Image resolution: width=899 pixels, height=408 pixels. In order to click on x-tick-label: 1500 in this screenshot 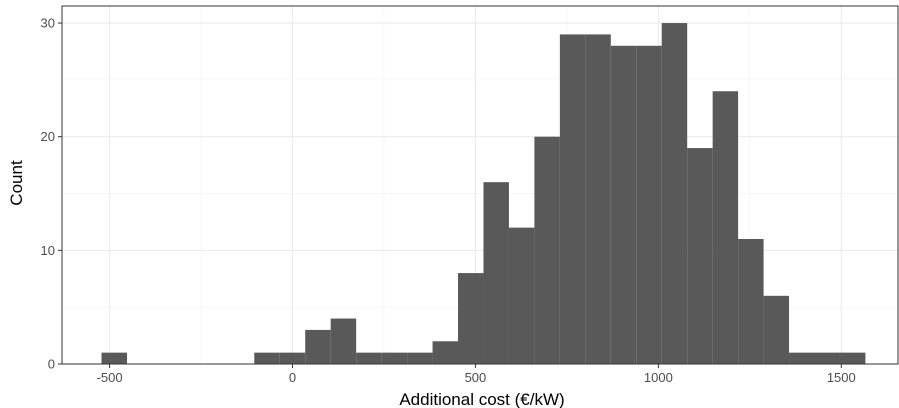, I will do `click(841, 377)`.